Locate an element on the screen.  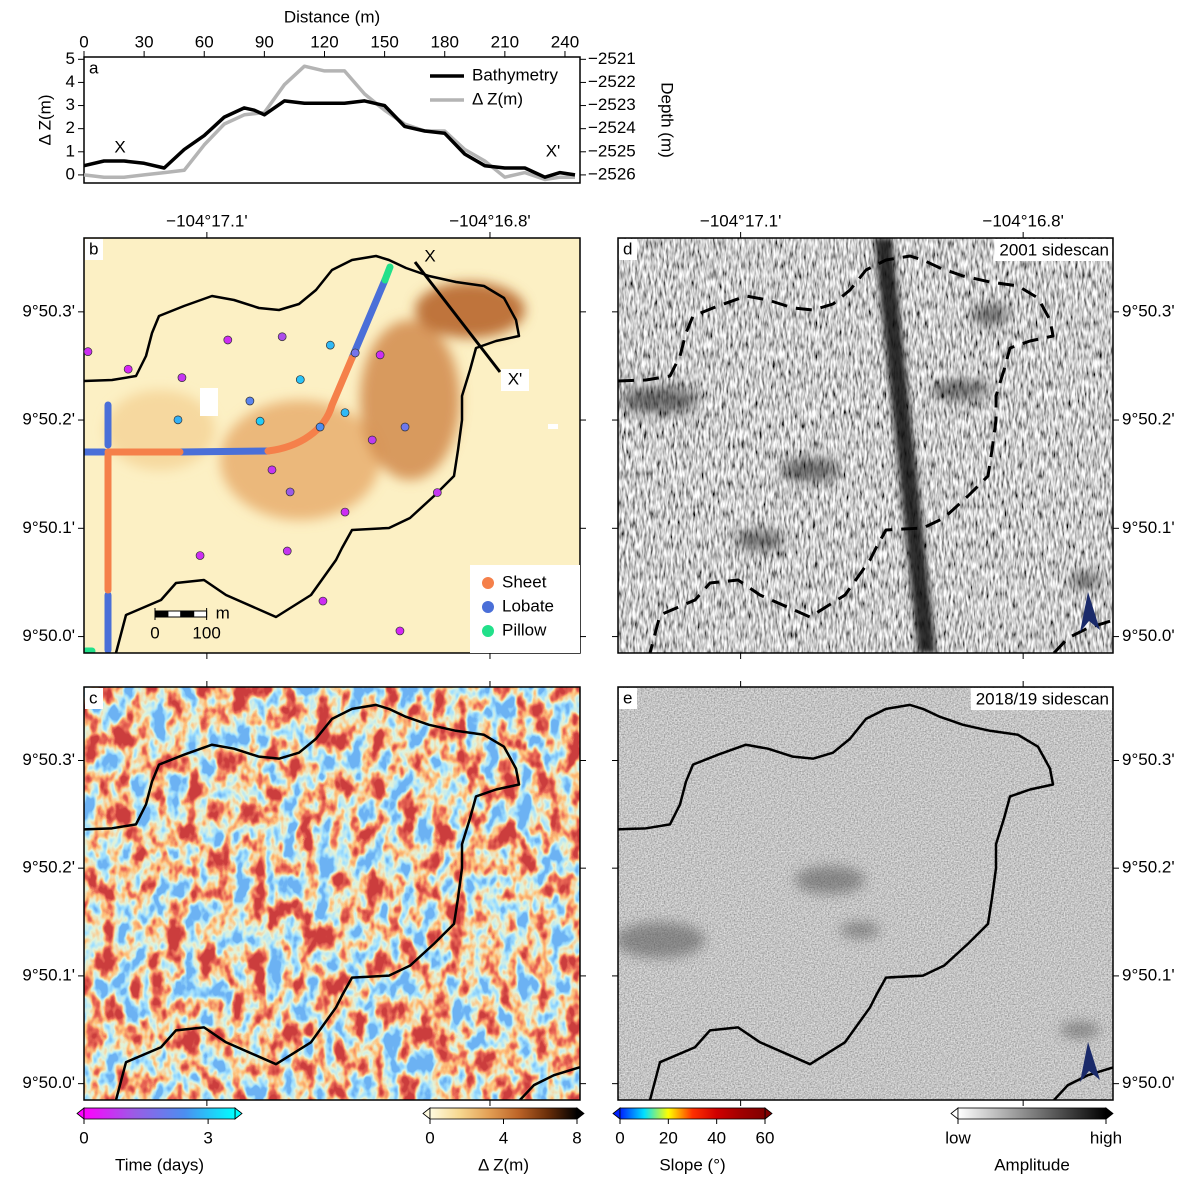
map-b-image is located at coordinates (332, 445).